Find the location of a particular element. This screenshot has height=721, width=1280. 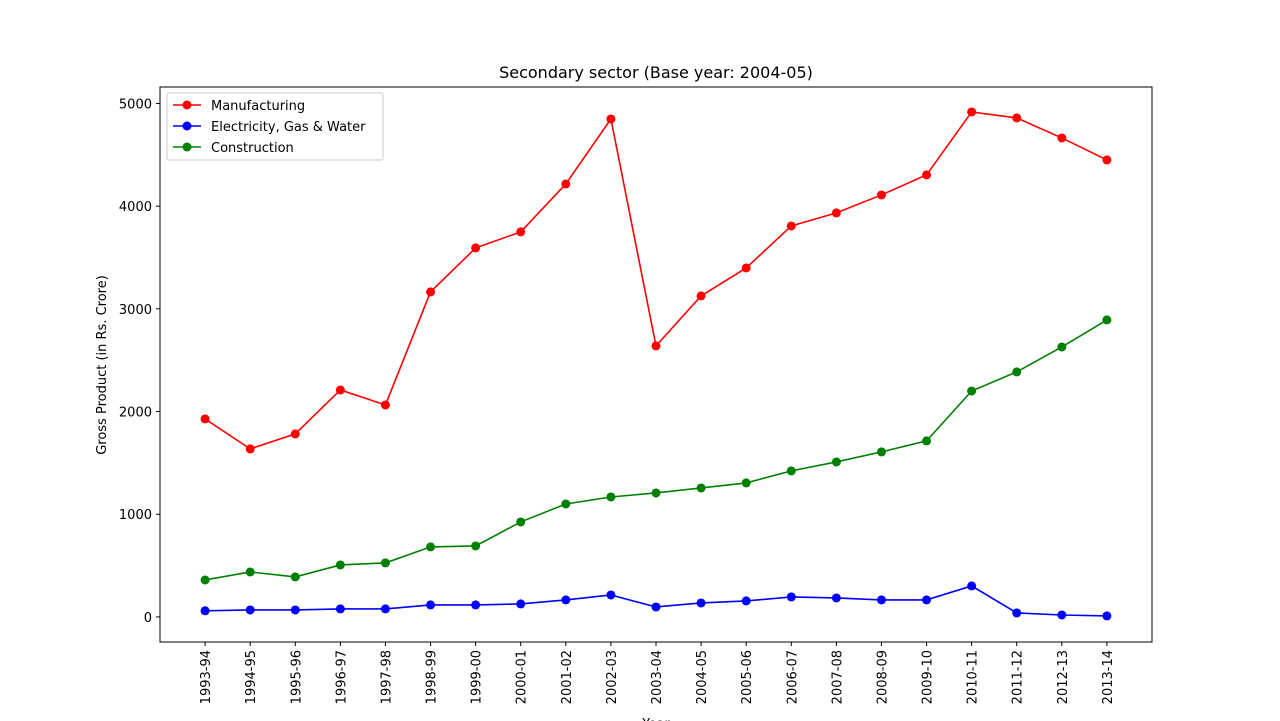

x-tick-label: 2008-09 is located at coordinates (882, 677).